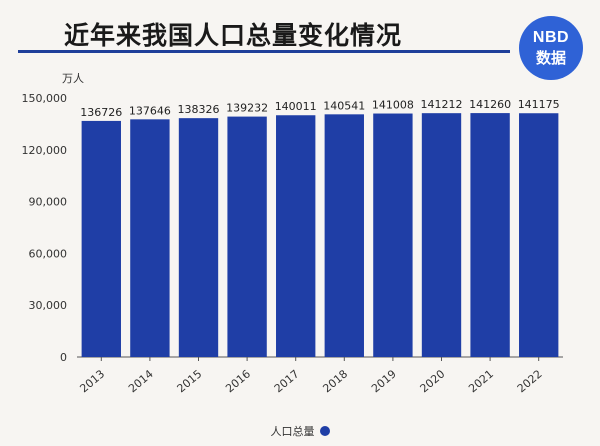 This screenshot has height=446, width=600. Describe the element at coordinates (101, 112) in the screenshot. I see `bar-value-label: 136726` at that location.